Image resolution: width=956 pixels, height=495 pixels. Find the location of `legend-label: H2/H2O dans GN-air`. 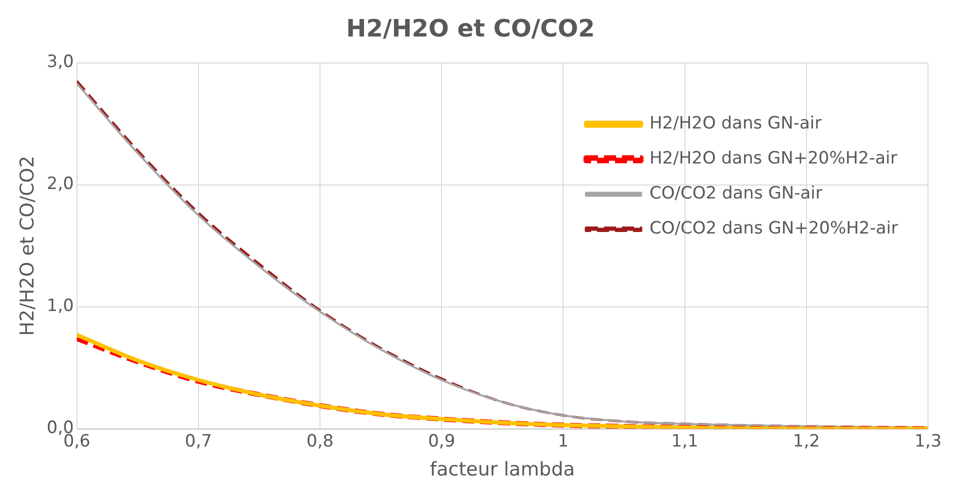

legend-label: H2/H2O dans GN-air is located at coordinates (736, 124).